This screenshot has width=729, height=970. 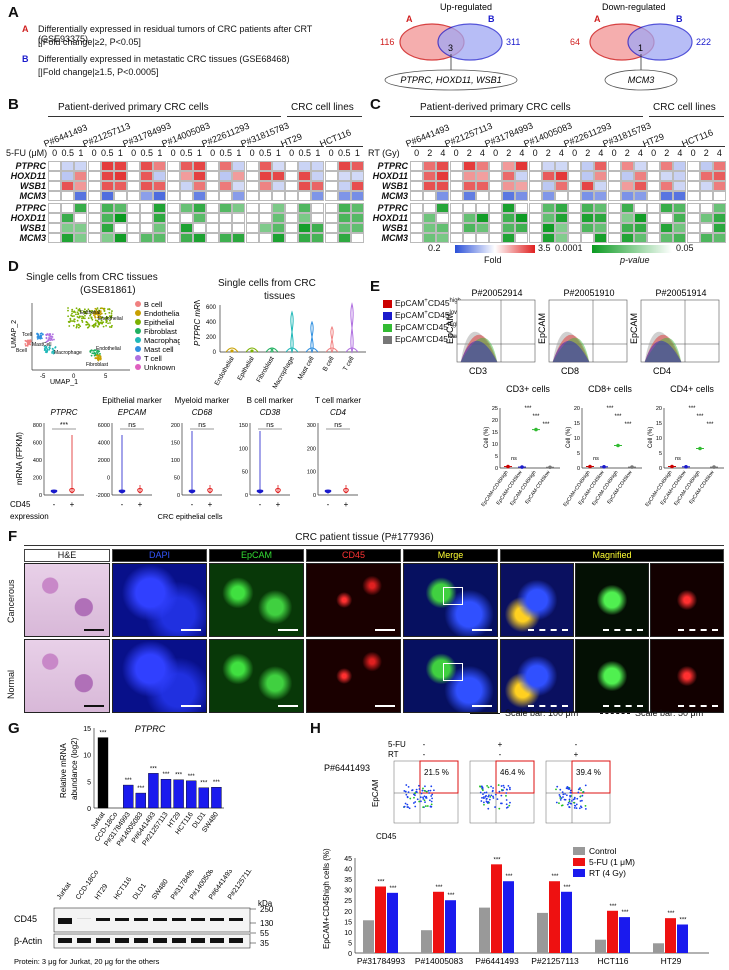 What do you see at coordinates (426, 313) in the screenshot?
I see `legend-sign: +` at bounding box center [426, 313].